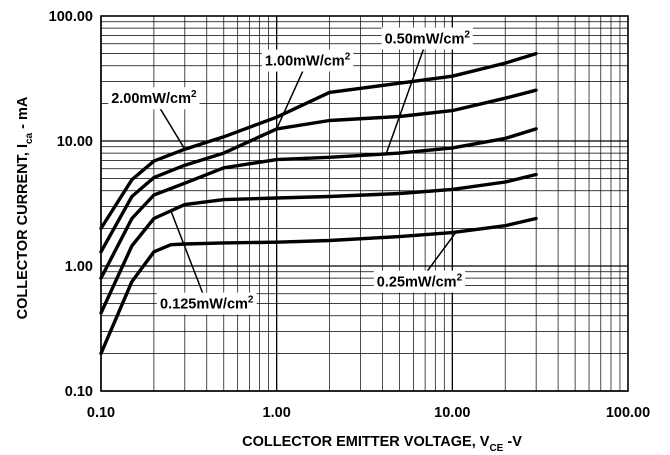  I want to click on annotation-label: 1.00mW/cm2, so click(308, 61).